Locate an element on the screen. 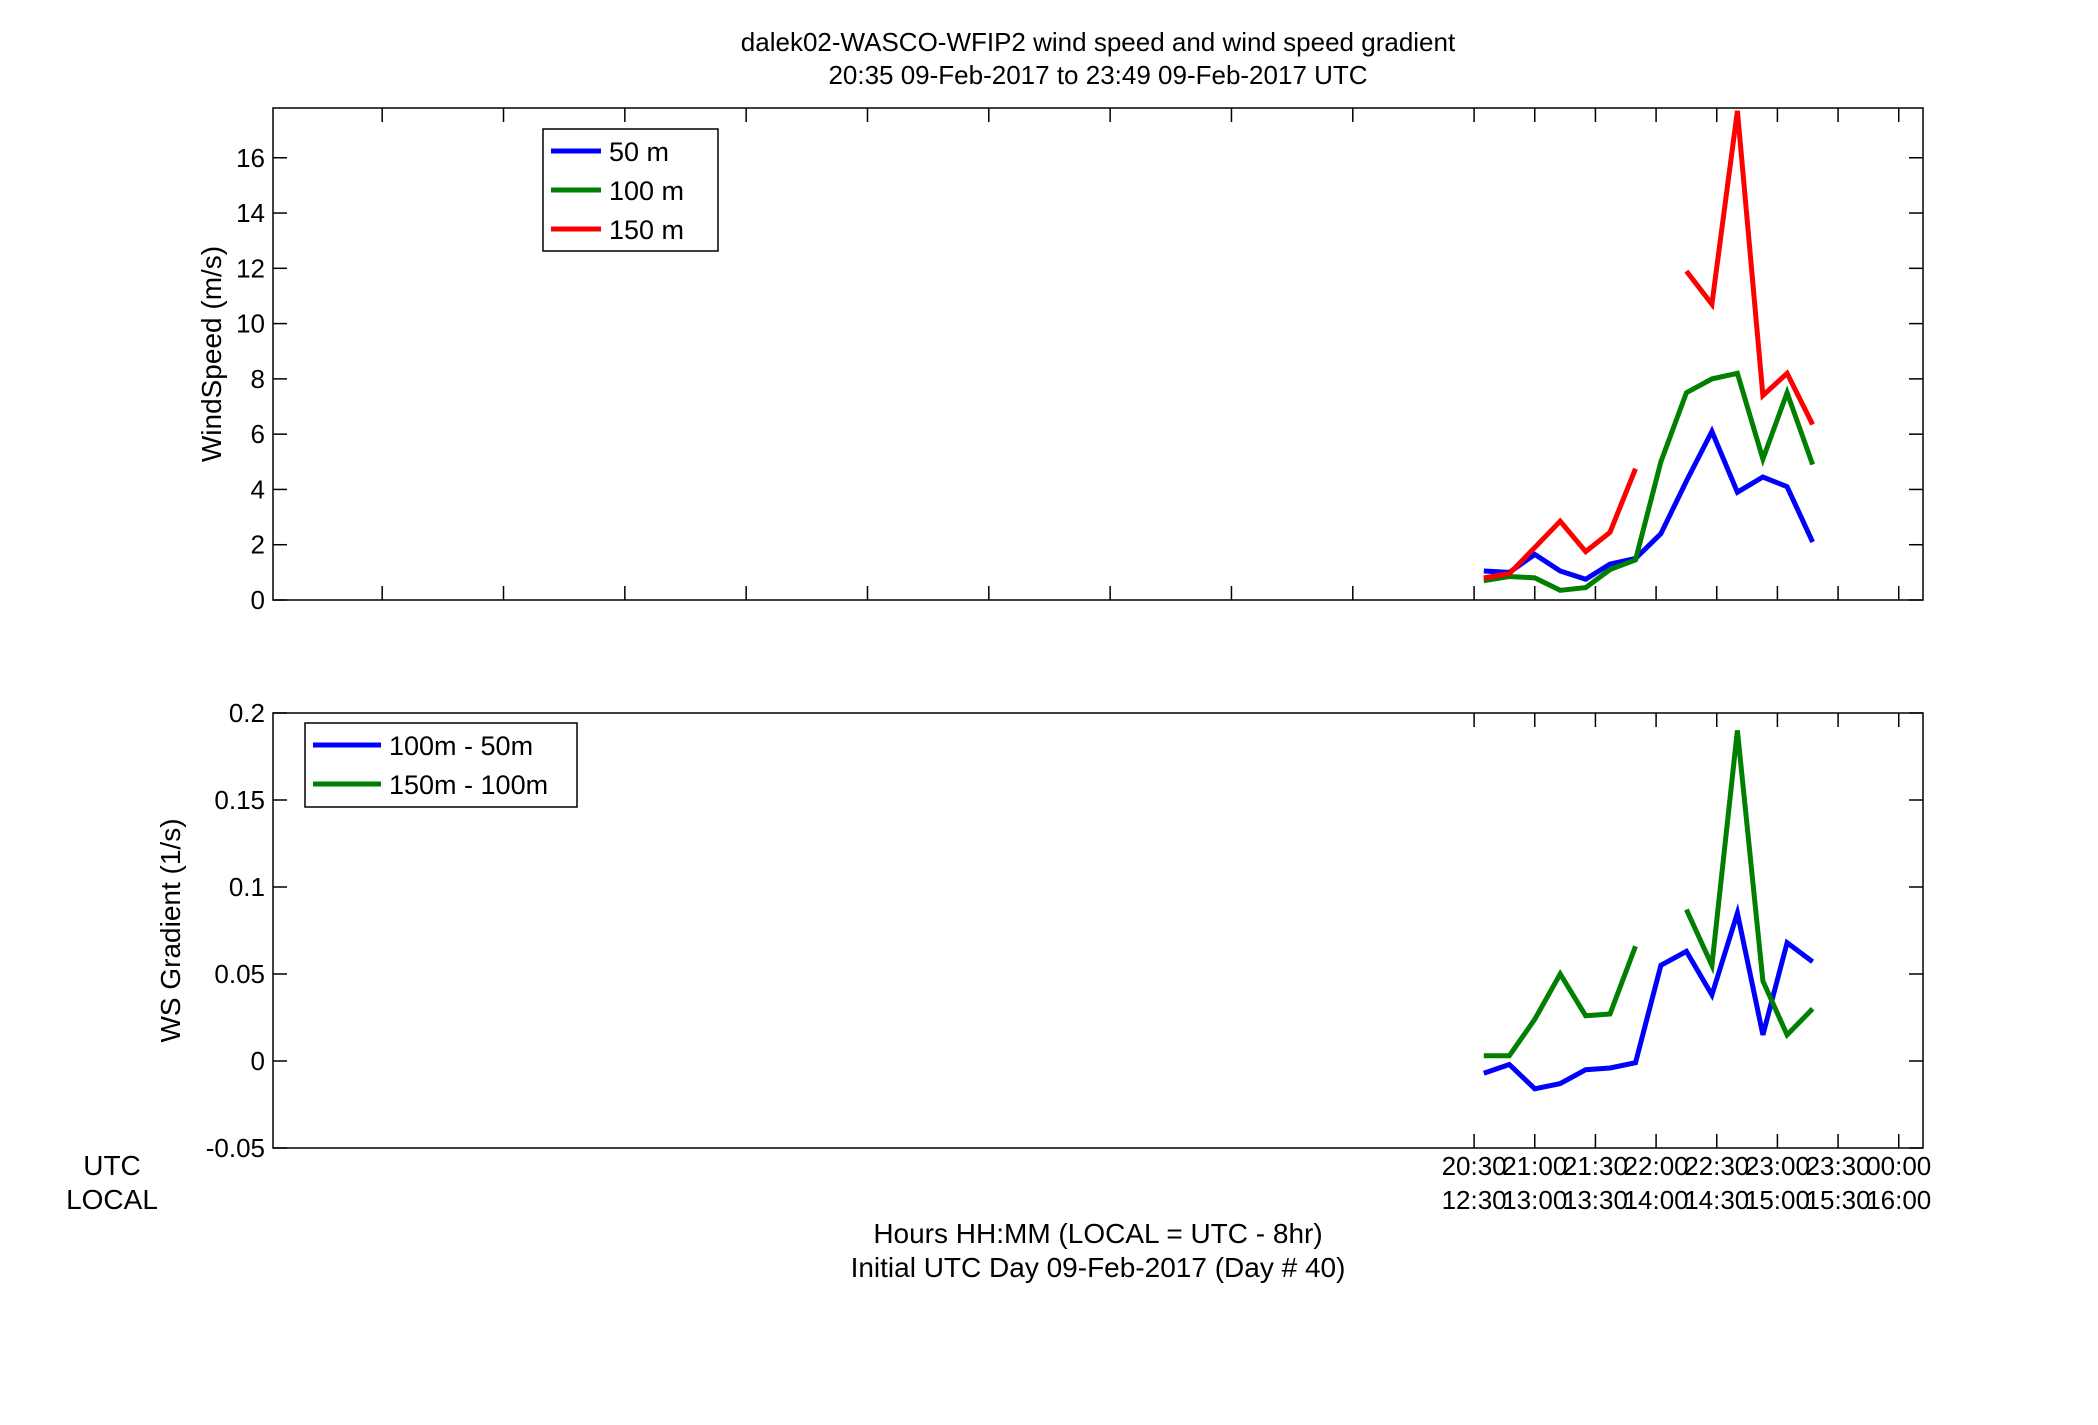 The width and height of the screenshot is (2098, 1425). y-tick-label: 6 is located at coordinates (258, 434).